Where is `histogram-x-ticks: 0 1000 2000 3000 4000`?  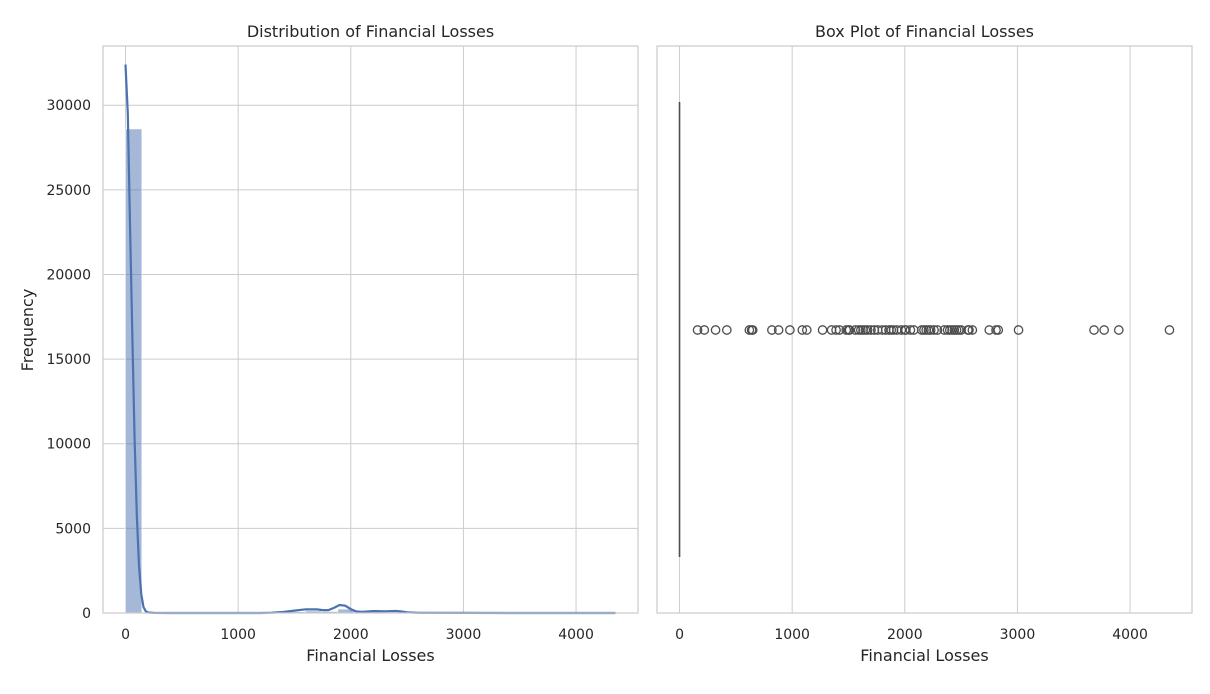
histogram-x-ticks: 0 1000 2000 3000 4000 is located at coordinates (357, 635).